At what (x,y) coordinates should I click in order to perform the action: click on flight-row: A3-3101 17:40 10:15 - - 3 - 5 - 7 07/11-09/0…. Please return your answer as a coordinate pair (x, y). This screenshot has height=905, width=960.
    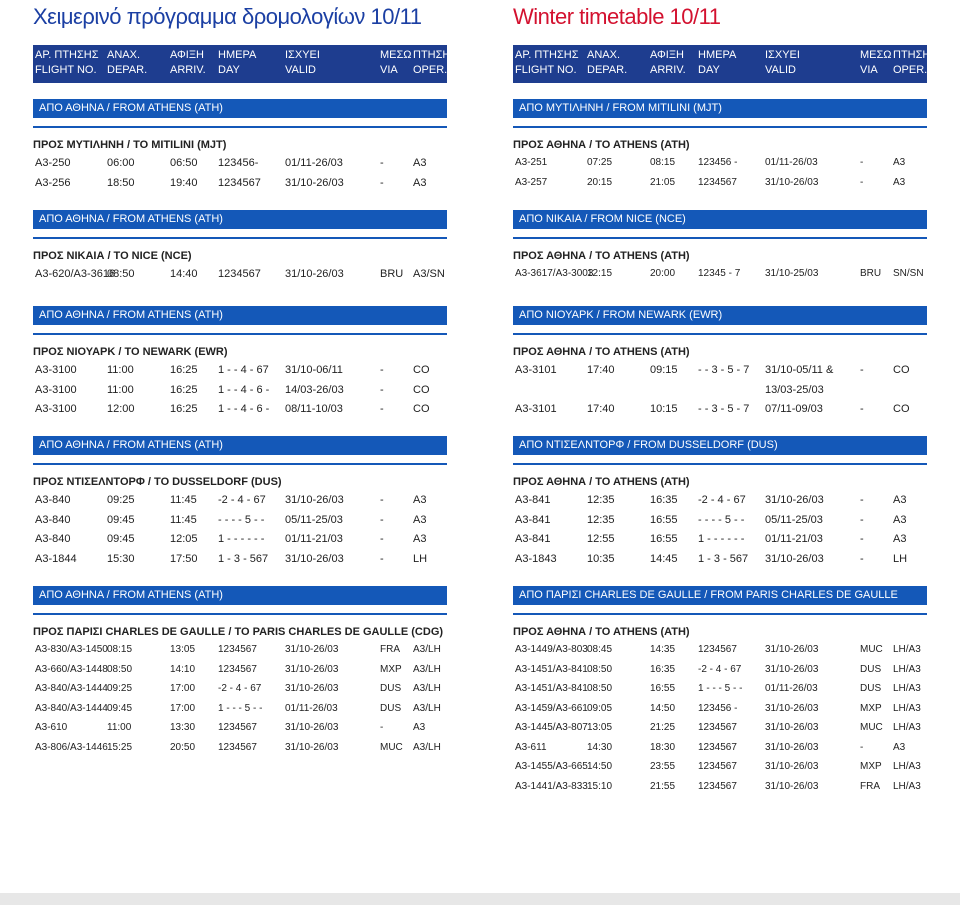
    Looking at the image, I should click on (720, 411).